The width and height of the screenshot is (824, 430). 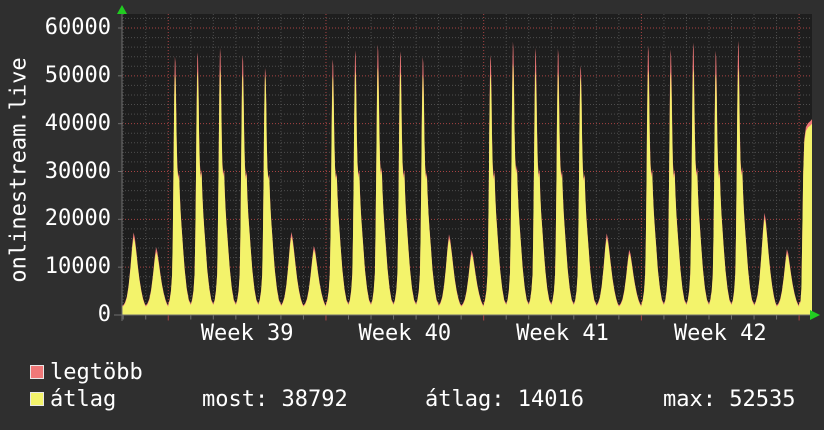 I want to click on x-axis-label: Week 42, so click(x=720, y=333).